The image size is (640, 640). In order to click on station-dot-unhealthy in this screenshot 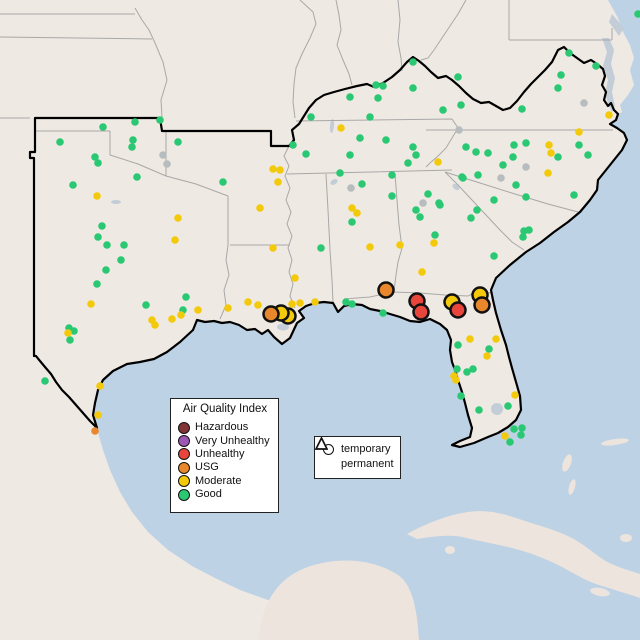, I will do `click(458, 310)`.